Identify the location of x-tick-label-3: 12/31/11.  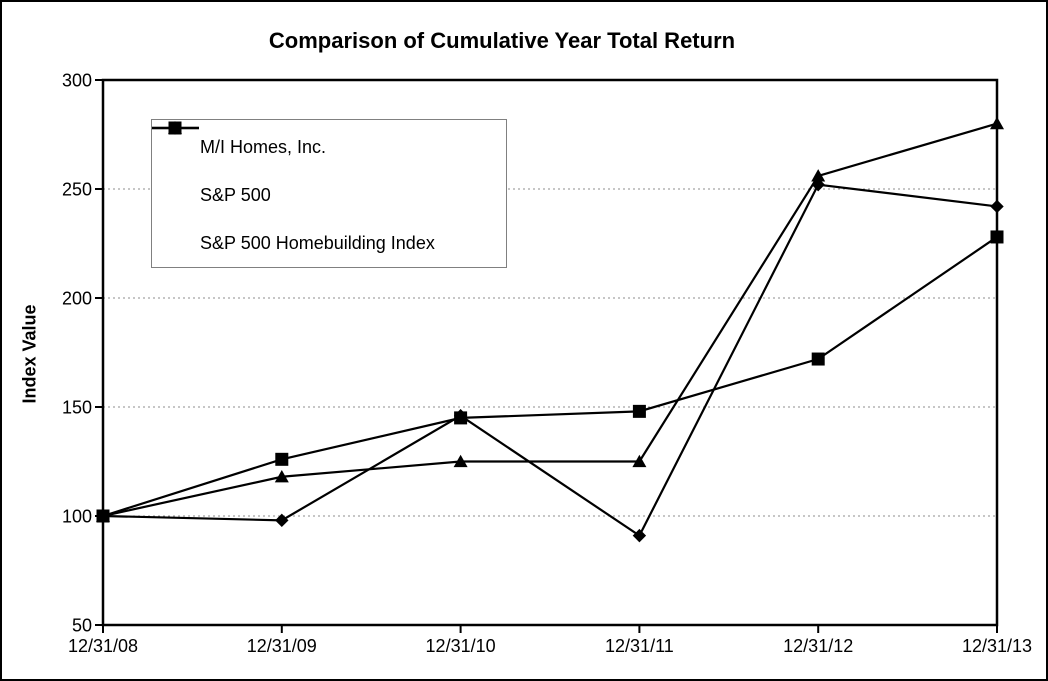
(639, 646).